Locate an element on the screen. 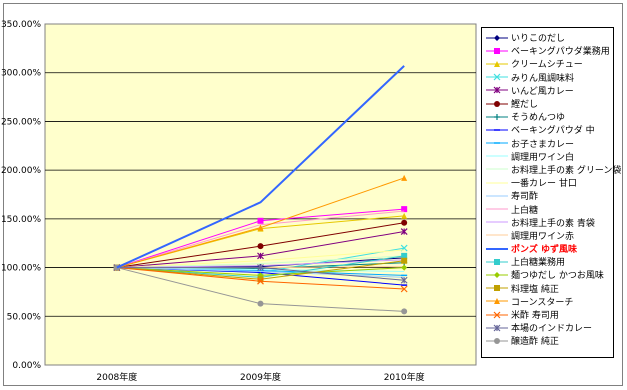 The width and height of the screenshot is (627, 390). legend-item: ポンズ ゆず風味 is located at coordinates (547, 248).